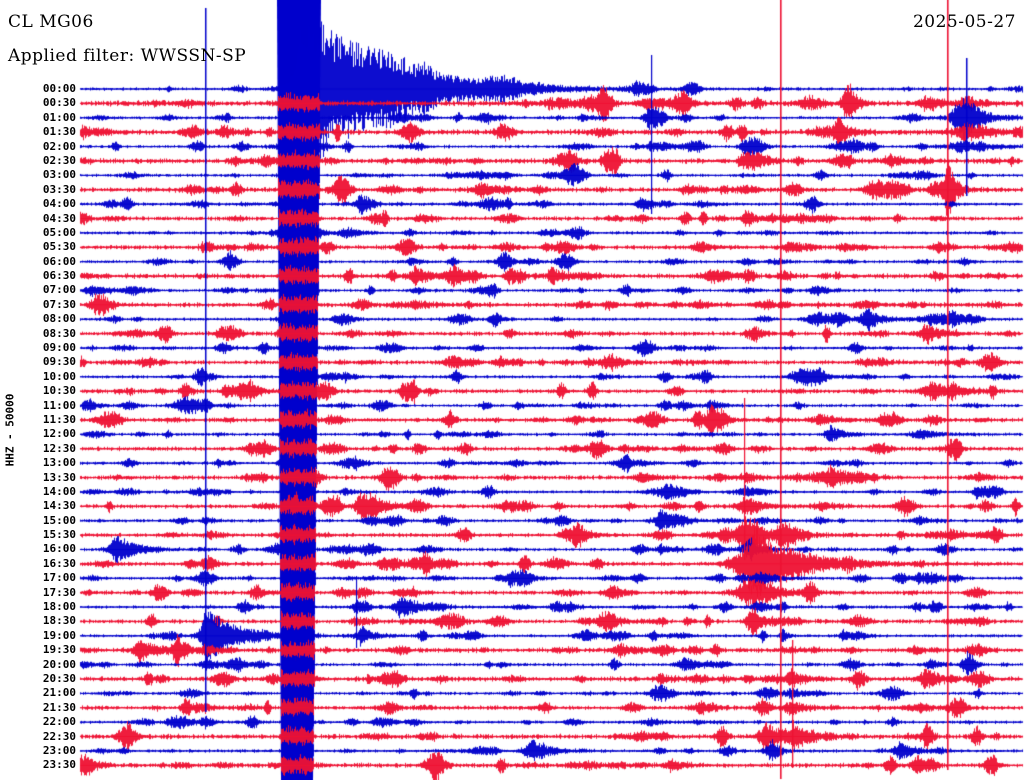 This screenshot has width=1024, height=780. I want to click on time-label: 21:30, so click(59, 707).